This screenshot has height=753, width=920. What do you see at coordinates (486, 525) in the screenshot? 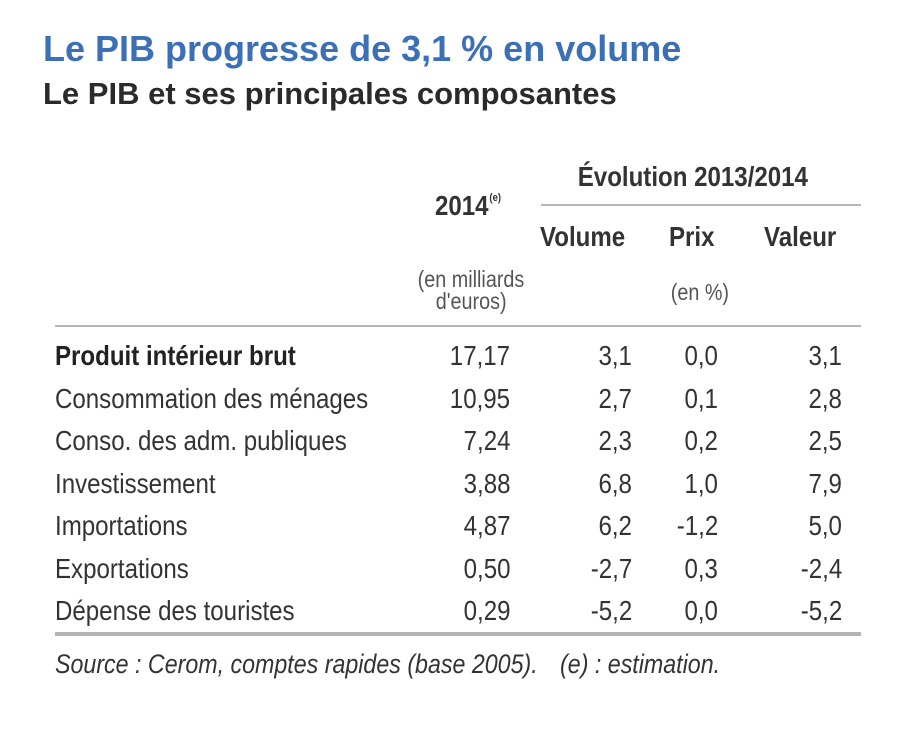
I see `row-value-2014: 4,87` at bounding box center [486, 525].